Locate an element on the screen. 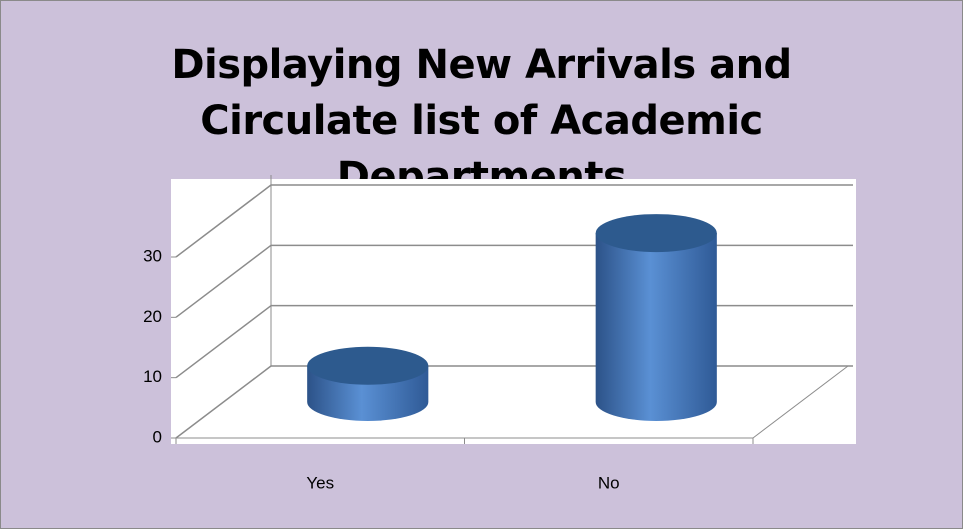 Image resolution: width=963 pixels, height=529 pixels. x-tick-label: No is located at coordinates (609, 482).